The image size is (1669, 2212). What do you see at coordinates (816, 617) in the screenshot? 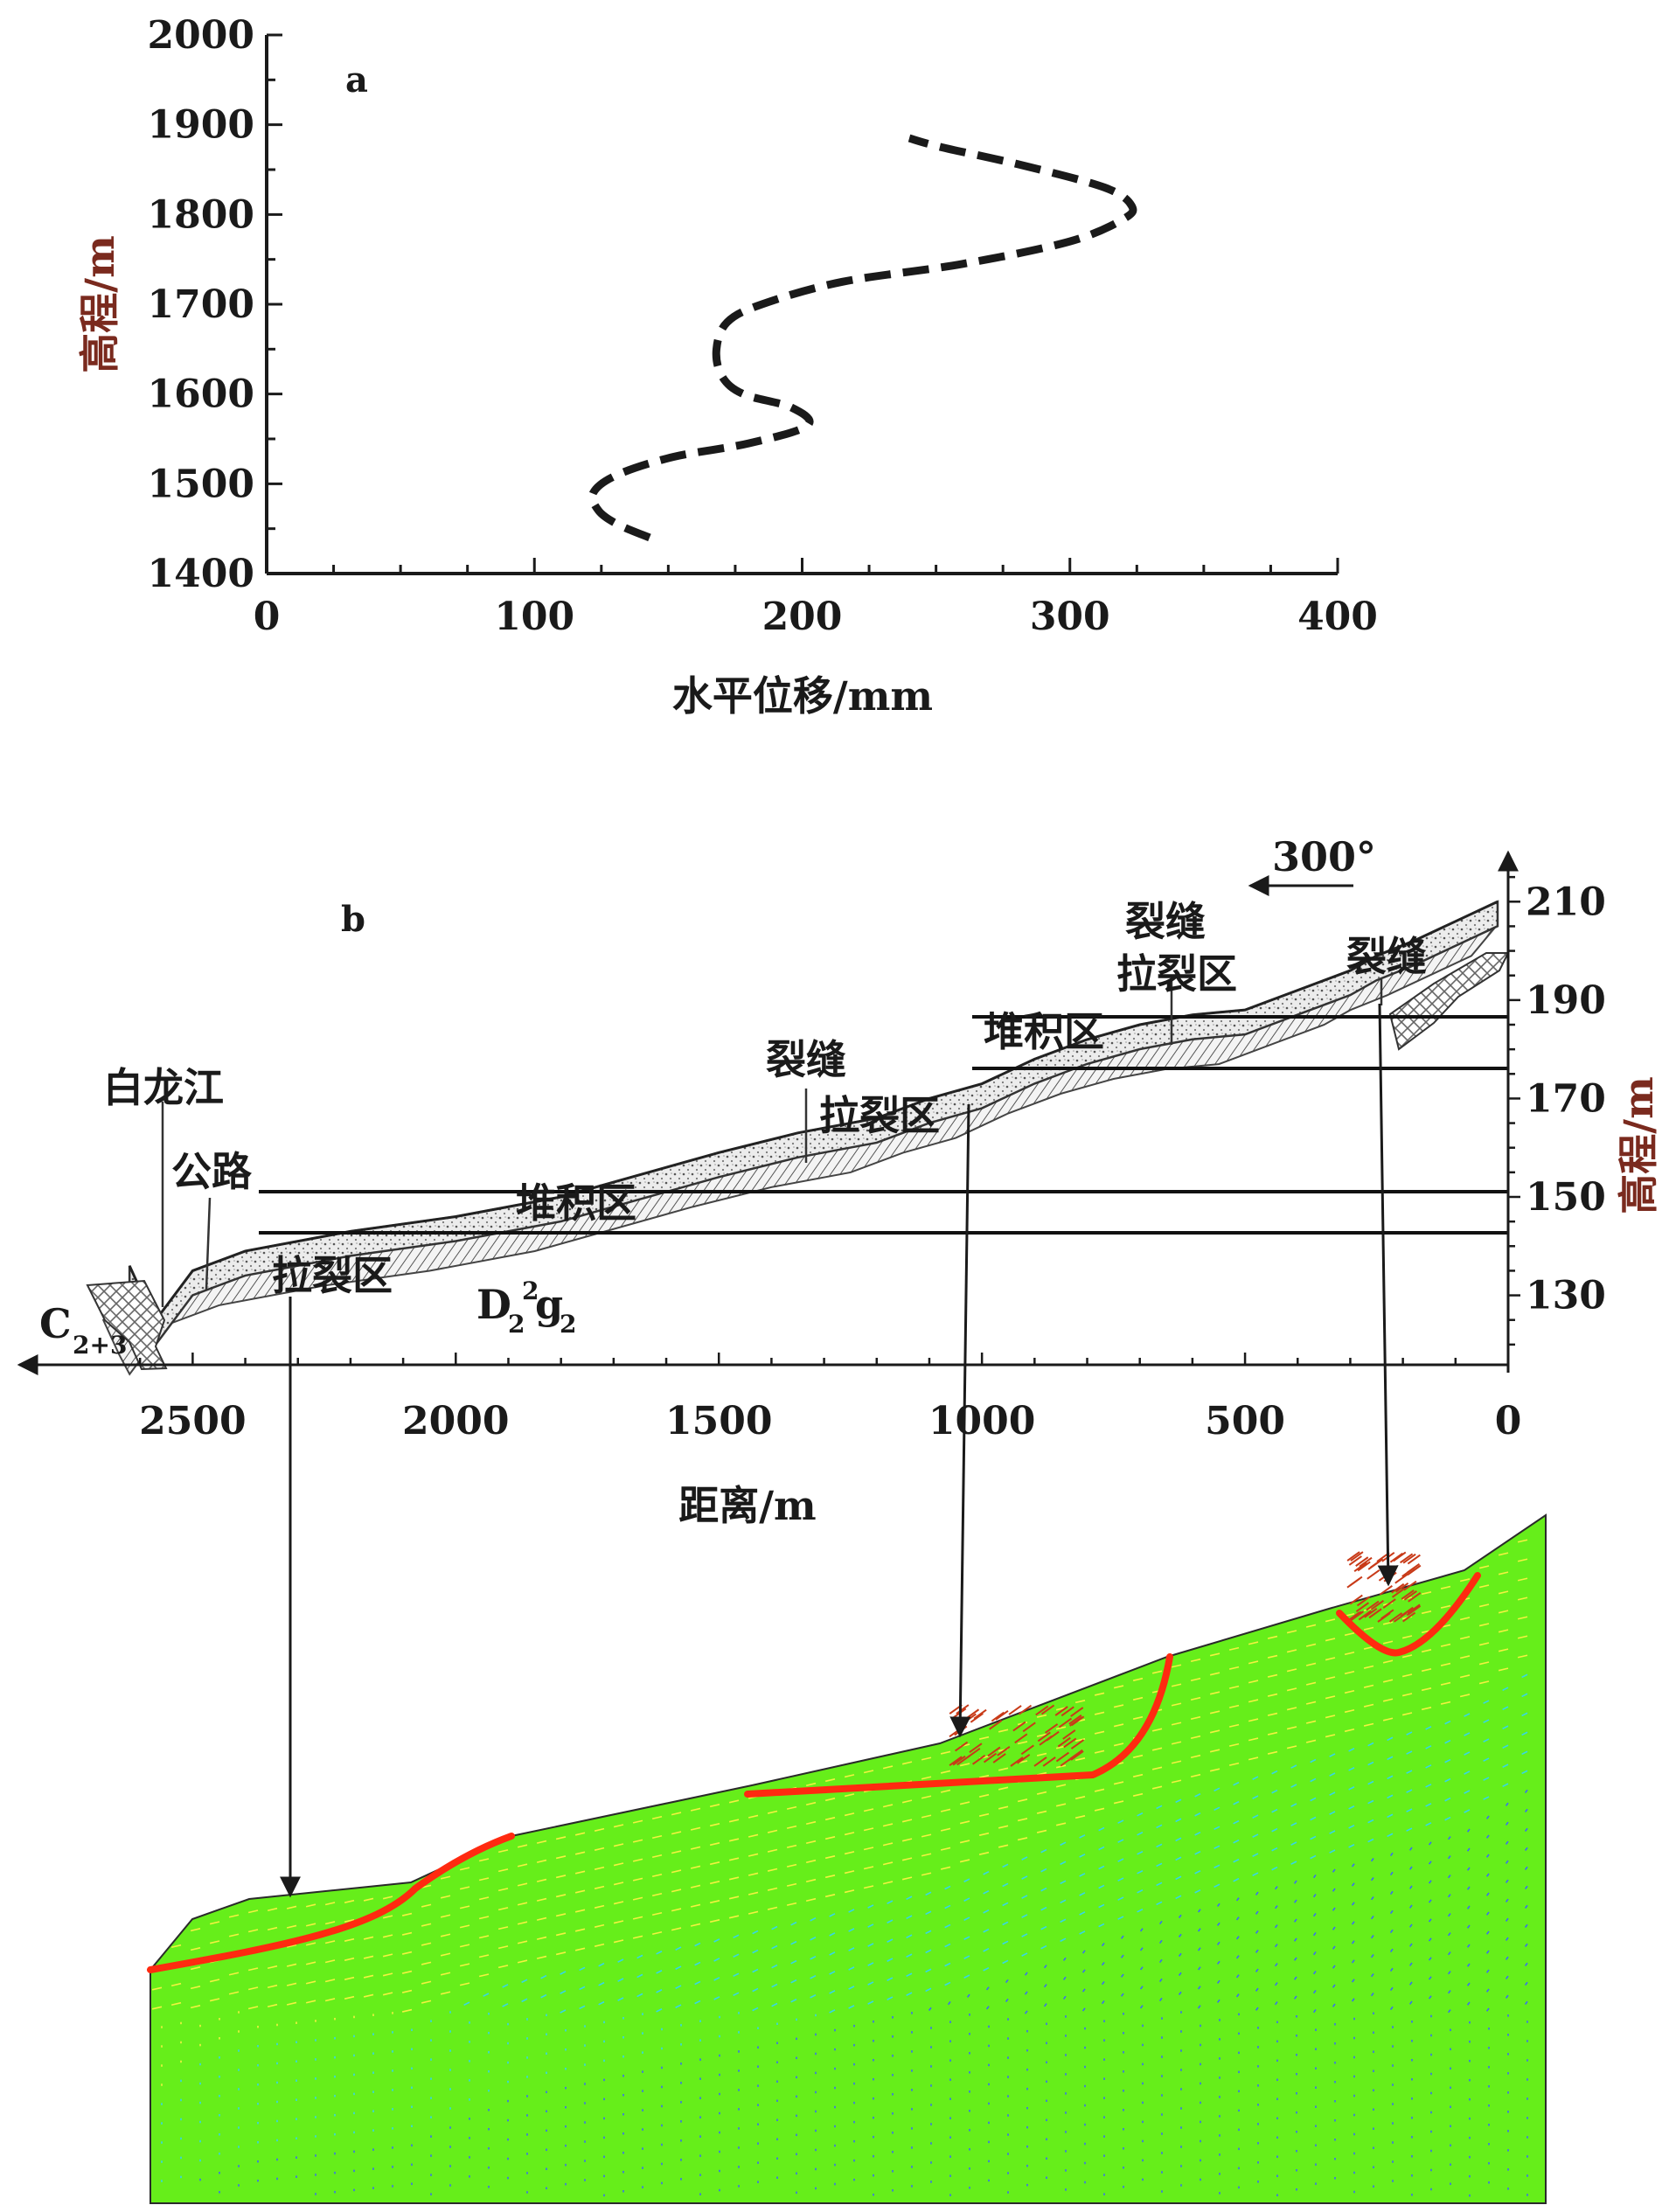
I see `panel-a-x-tick-labels: 0 100 200 300 400` at bounding box center [816, 617].